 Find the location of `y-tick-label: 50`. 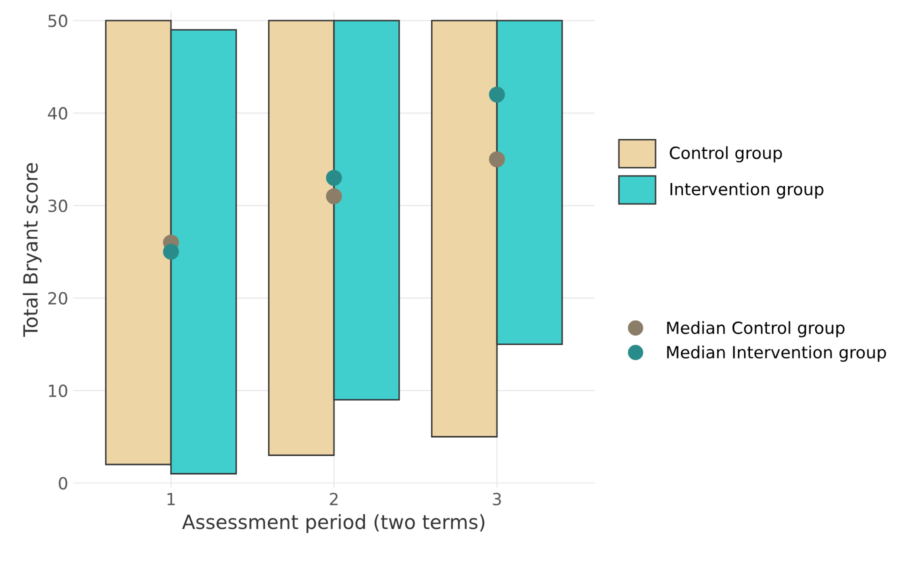

y-tick-label: 50 is located at coordinates (58, 21).